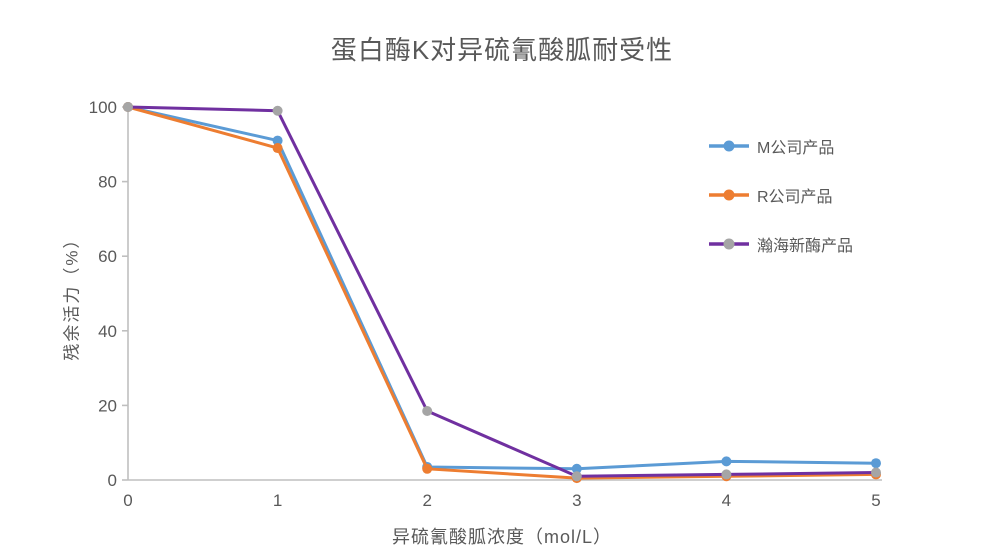  Describe the element at coordinates (107, 331) in the screenshot. I see `y-tick-label: 40` at that location.